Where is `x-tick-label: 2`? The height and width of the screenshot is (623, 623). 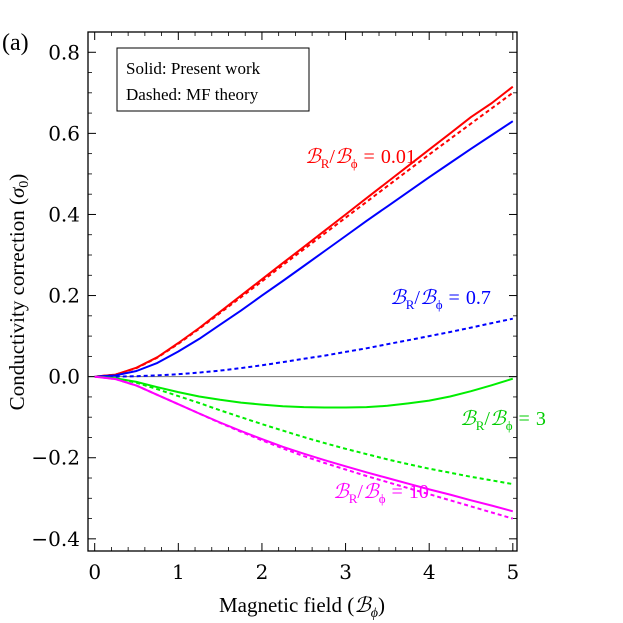 x-tick-label: 2 is located at coordinates (262, 572).